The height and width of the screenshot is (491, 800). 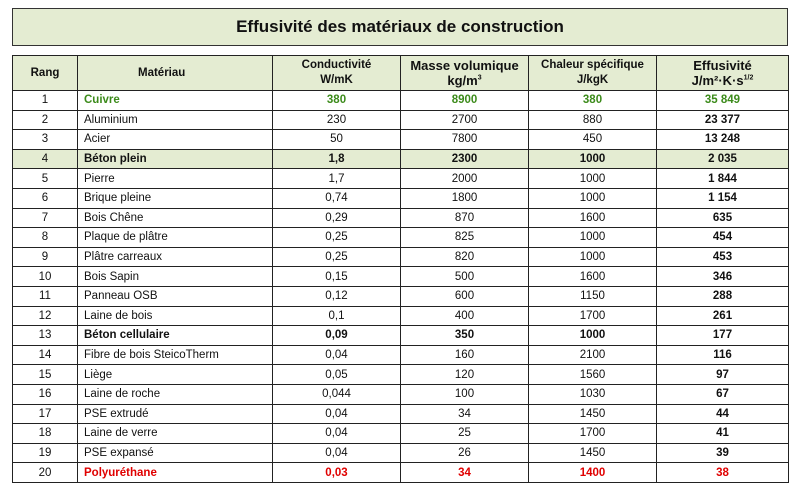 What do you see at coordinates (175, 472) in the screenshot?
I see `cell-materiau: Polyuréthane` at bounding box center [175, 472].